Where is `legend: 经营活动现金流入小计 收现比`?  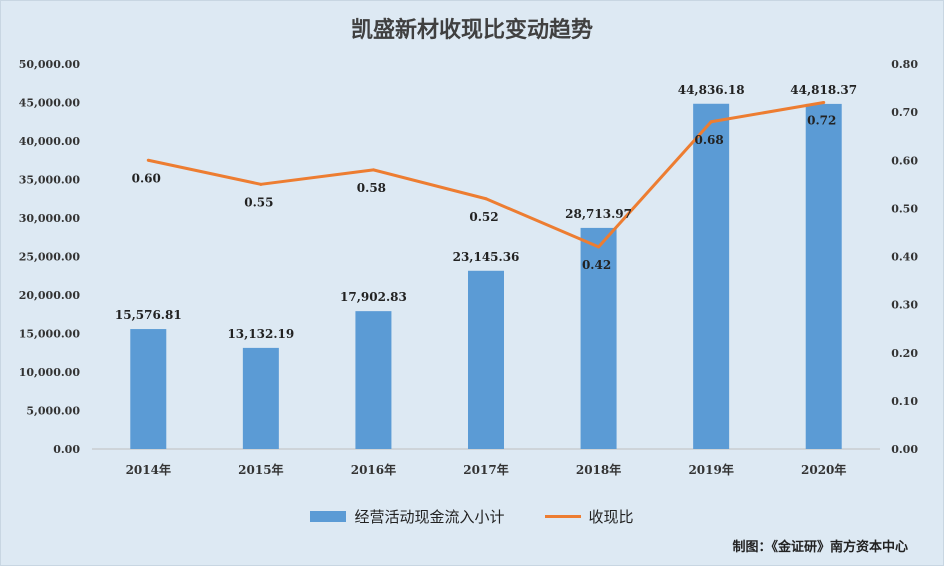
legend: 经营活动现金流入小计 收现比 is located at coordinates (472, 516).